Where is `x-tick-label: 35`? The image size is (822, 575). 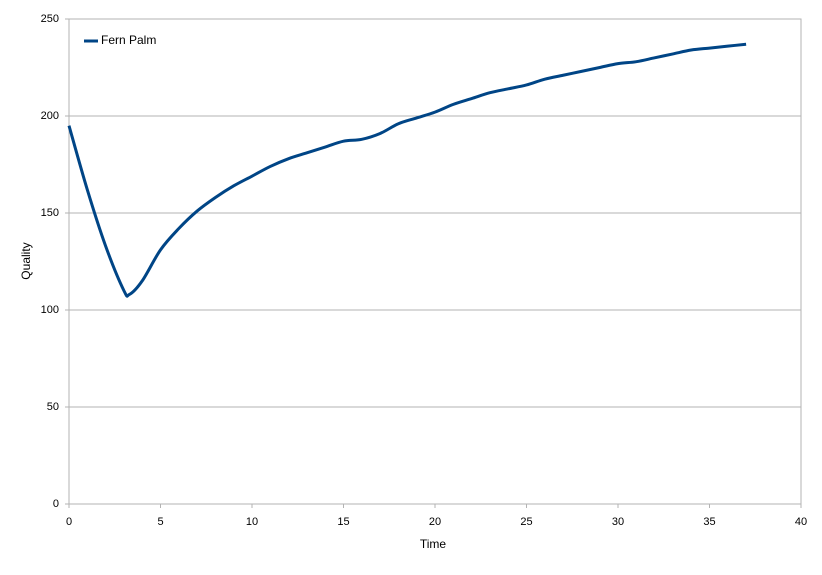
x-tick-label: 35 is located at coordinates (709, 522).